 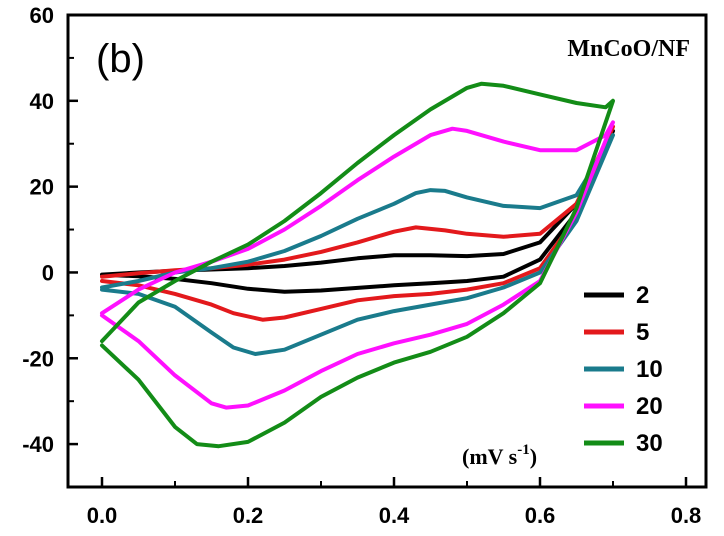 I want to click on legend-unit-suffix: ), so click(x=533, y=456).